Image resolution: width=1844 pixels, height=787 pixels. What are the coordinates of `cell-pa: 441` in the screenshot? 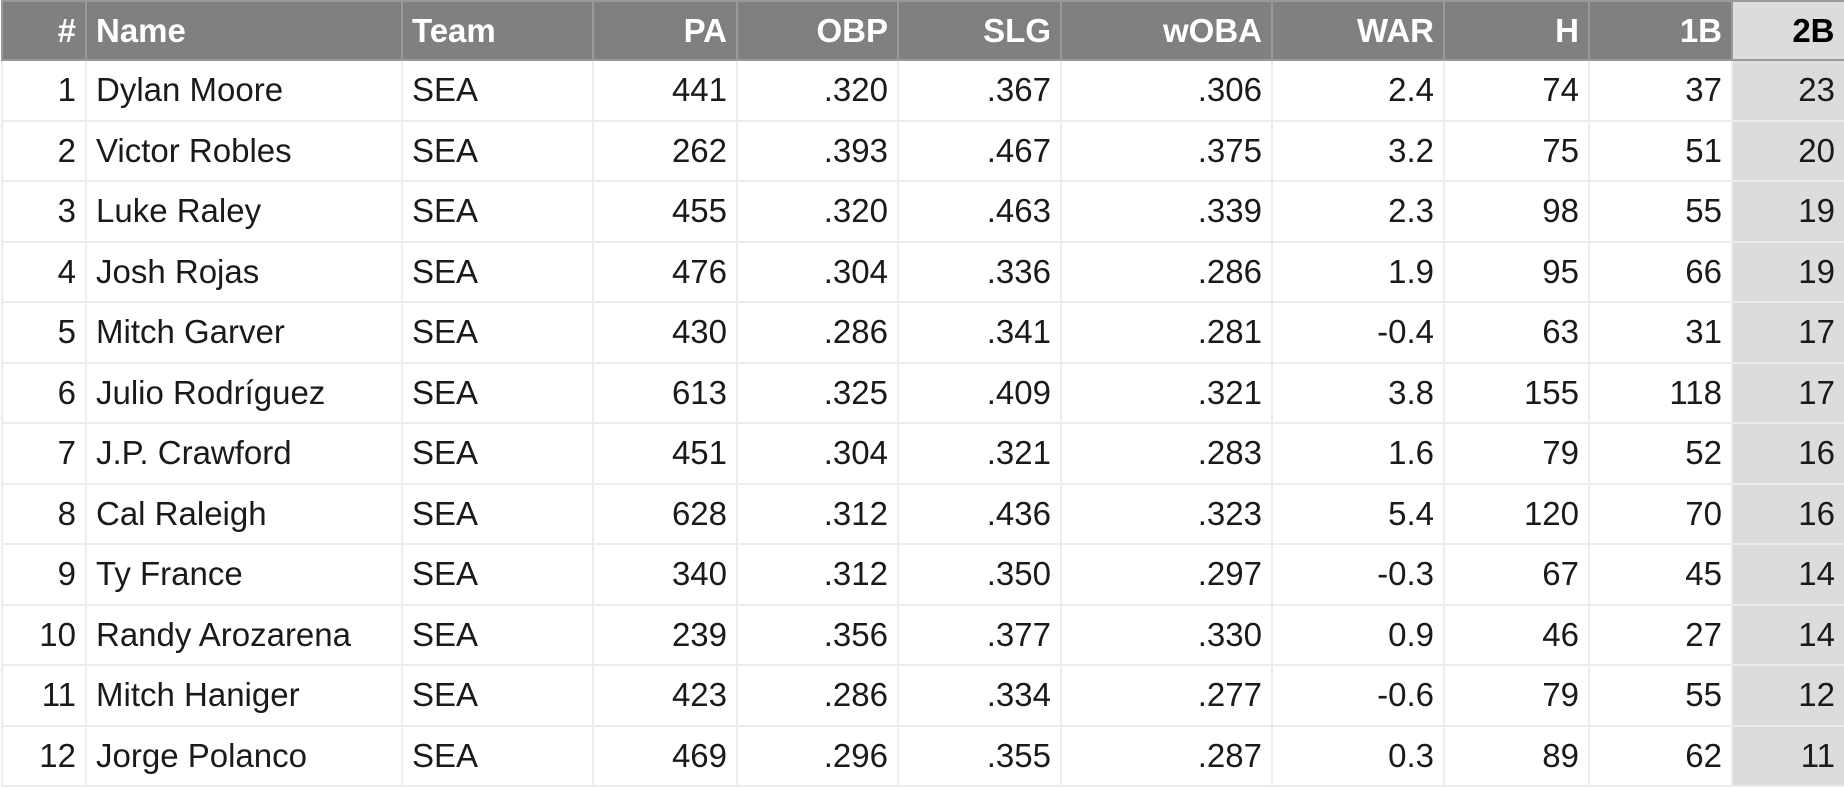 It's located at (665, 90).